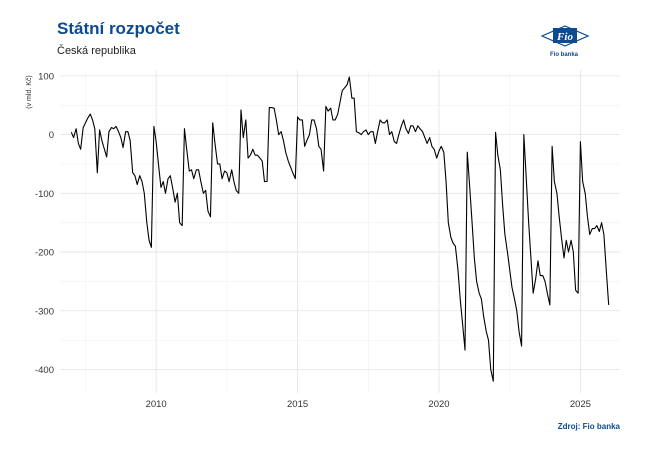 The image size is (645, 457). What do you see at coordinates (46, 76) in the screenshot?
I see `y-tick-label: 100` at bounding box center [46, 76].